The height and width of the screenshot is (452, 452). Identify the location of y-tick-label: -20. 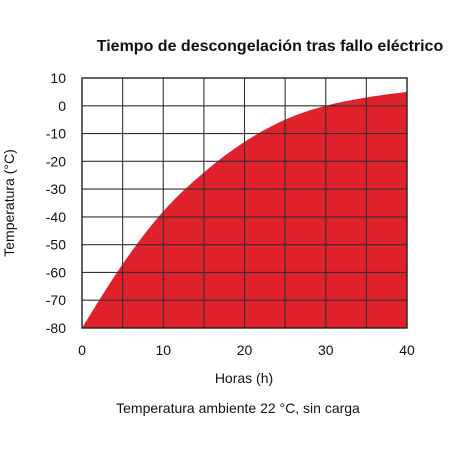
(56, 161).